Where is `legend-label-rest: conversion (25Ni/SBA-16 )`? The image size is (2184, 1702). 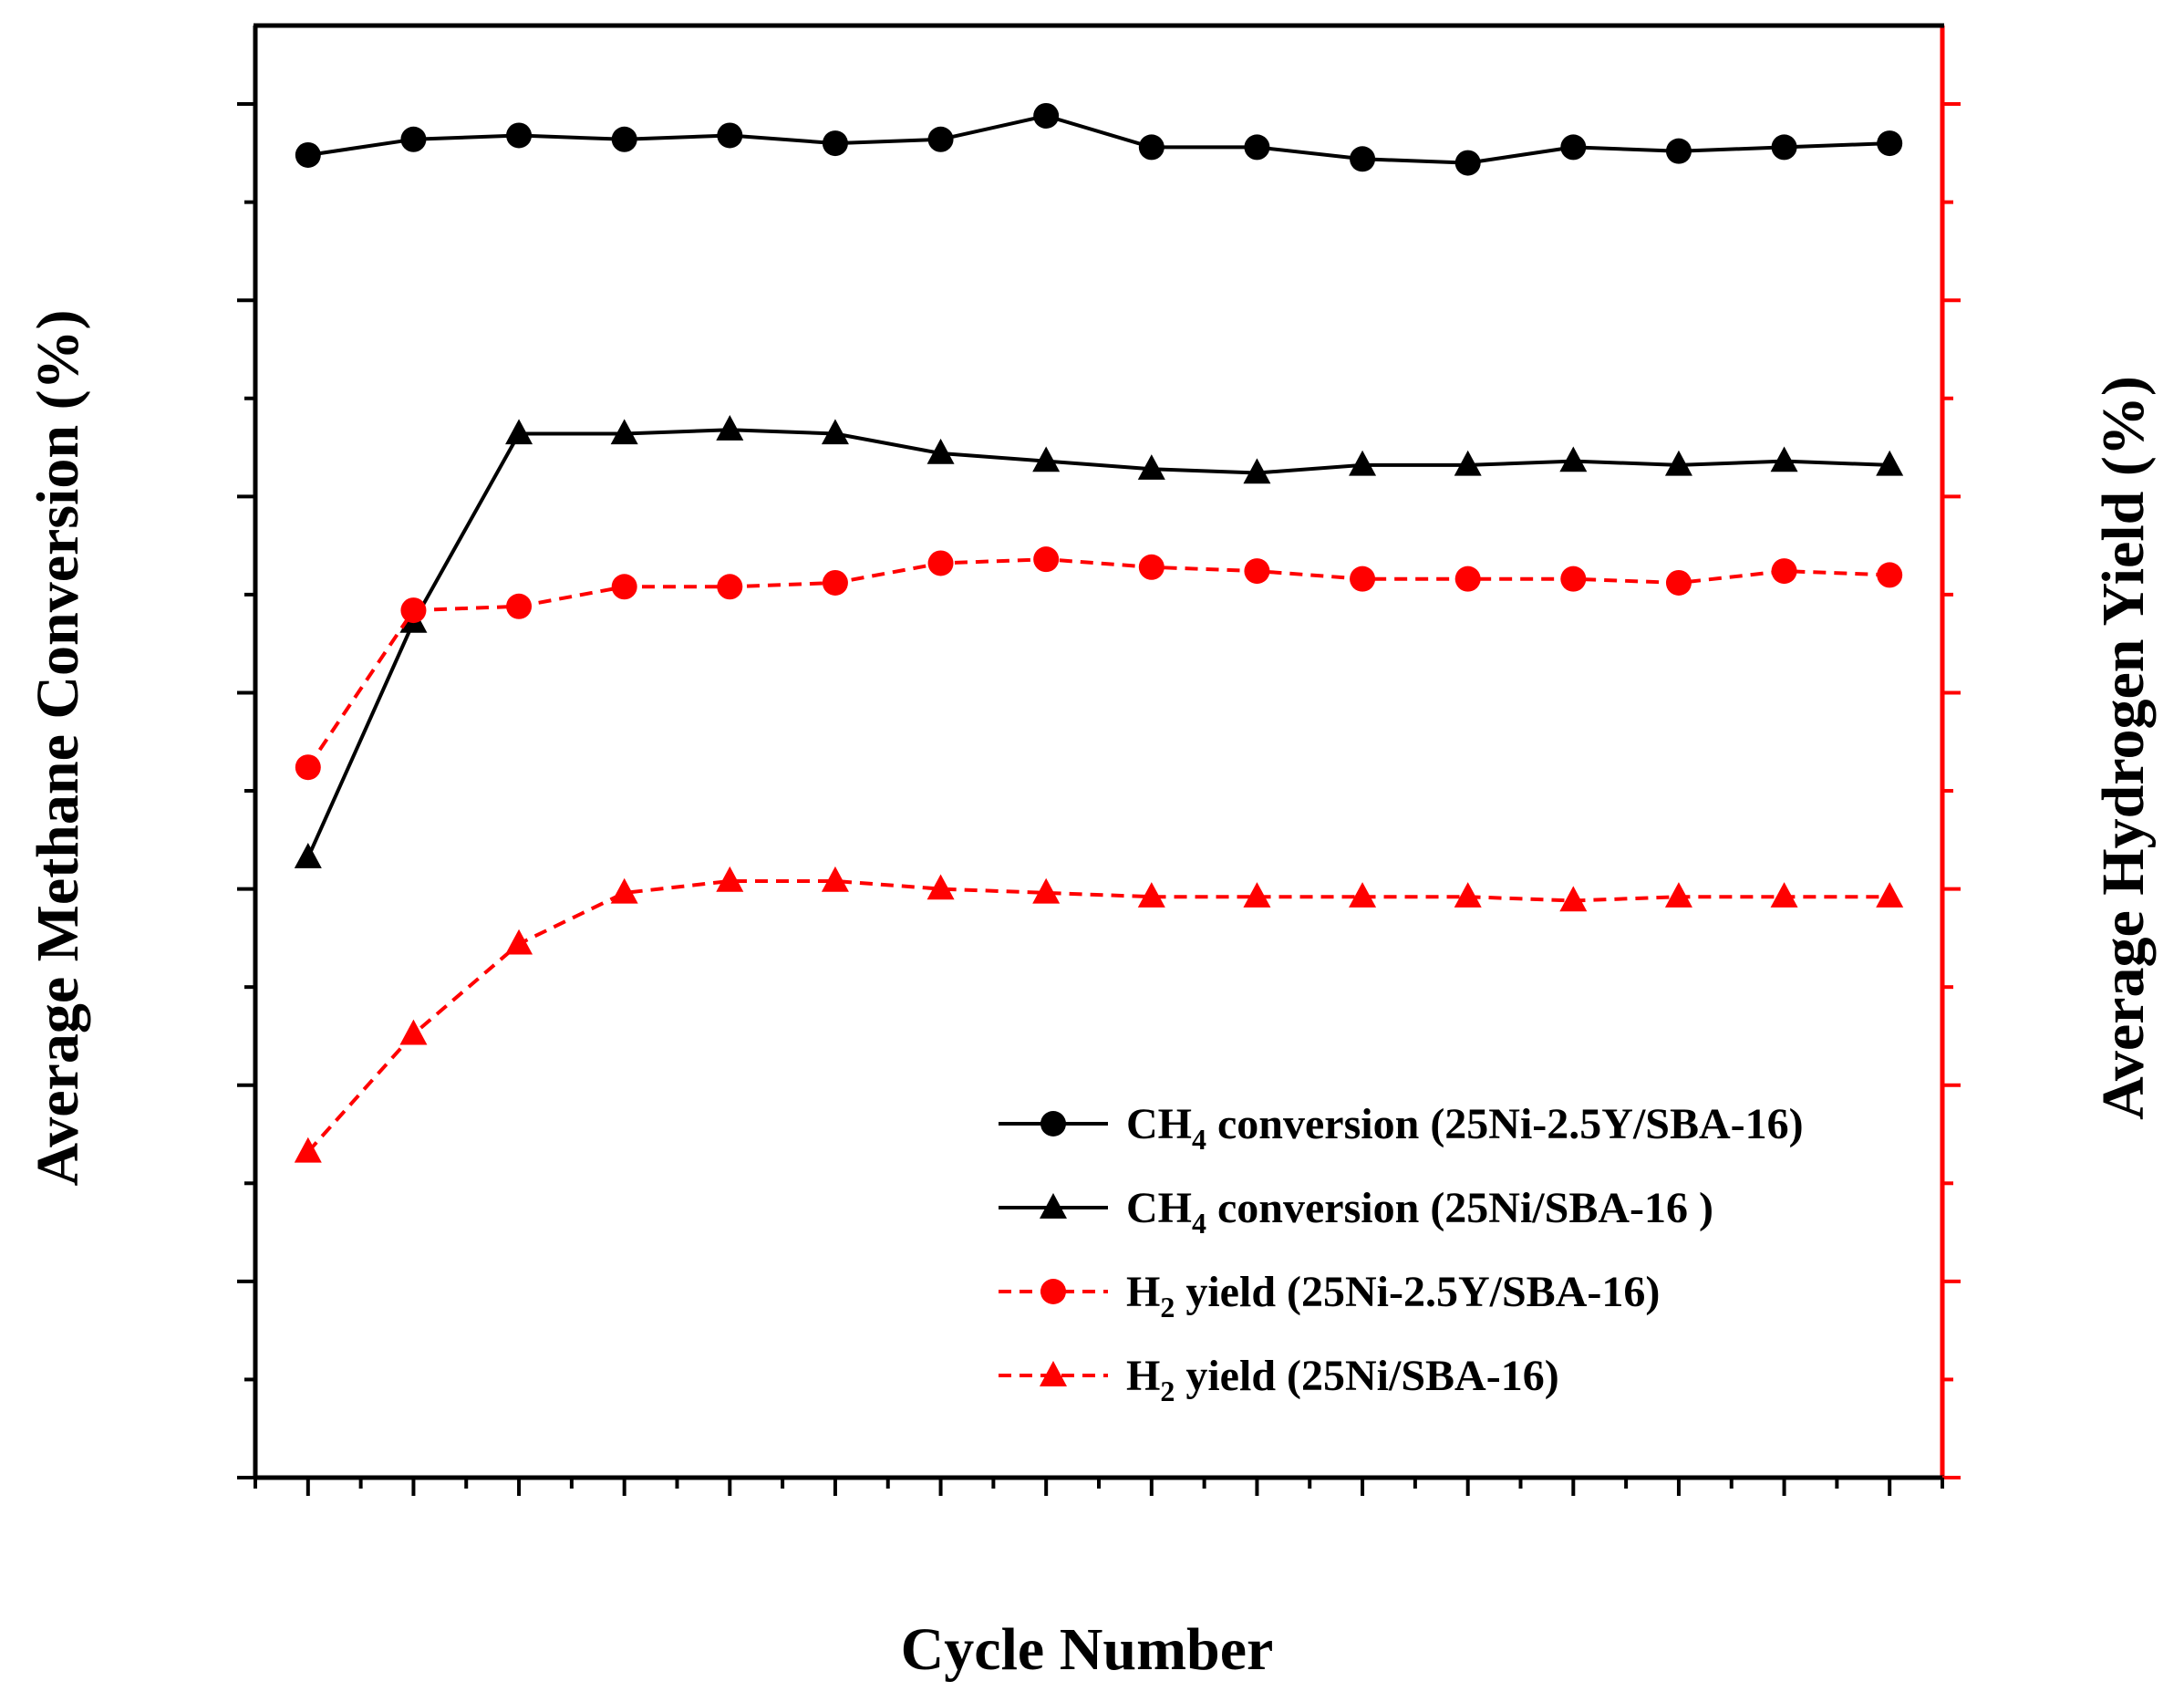 legend-label-rest: conversion (25Ni/SBA-16 ) is located at coordinates (1460, 1208).